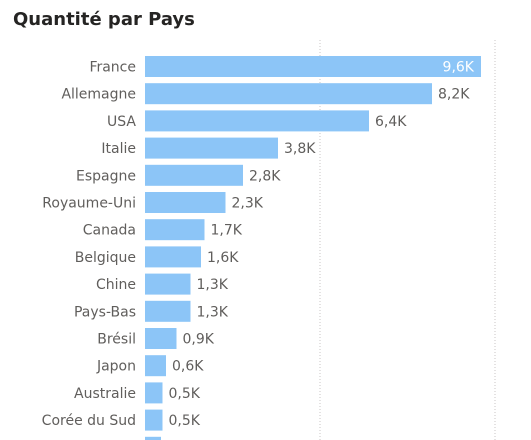 Image resolution: width=531 pixels, height=440 pixels. What do you see at coordinates (98, 95) in the screenshot?
I see `category-label-1: Allemagne` at bounding box center [98, 95].